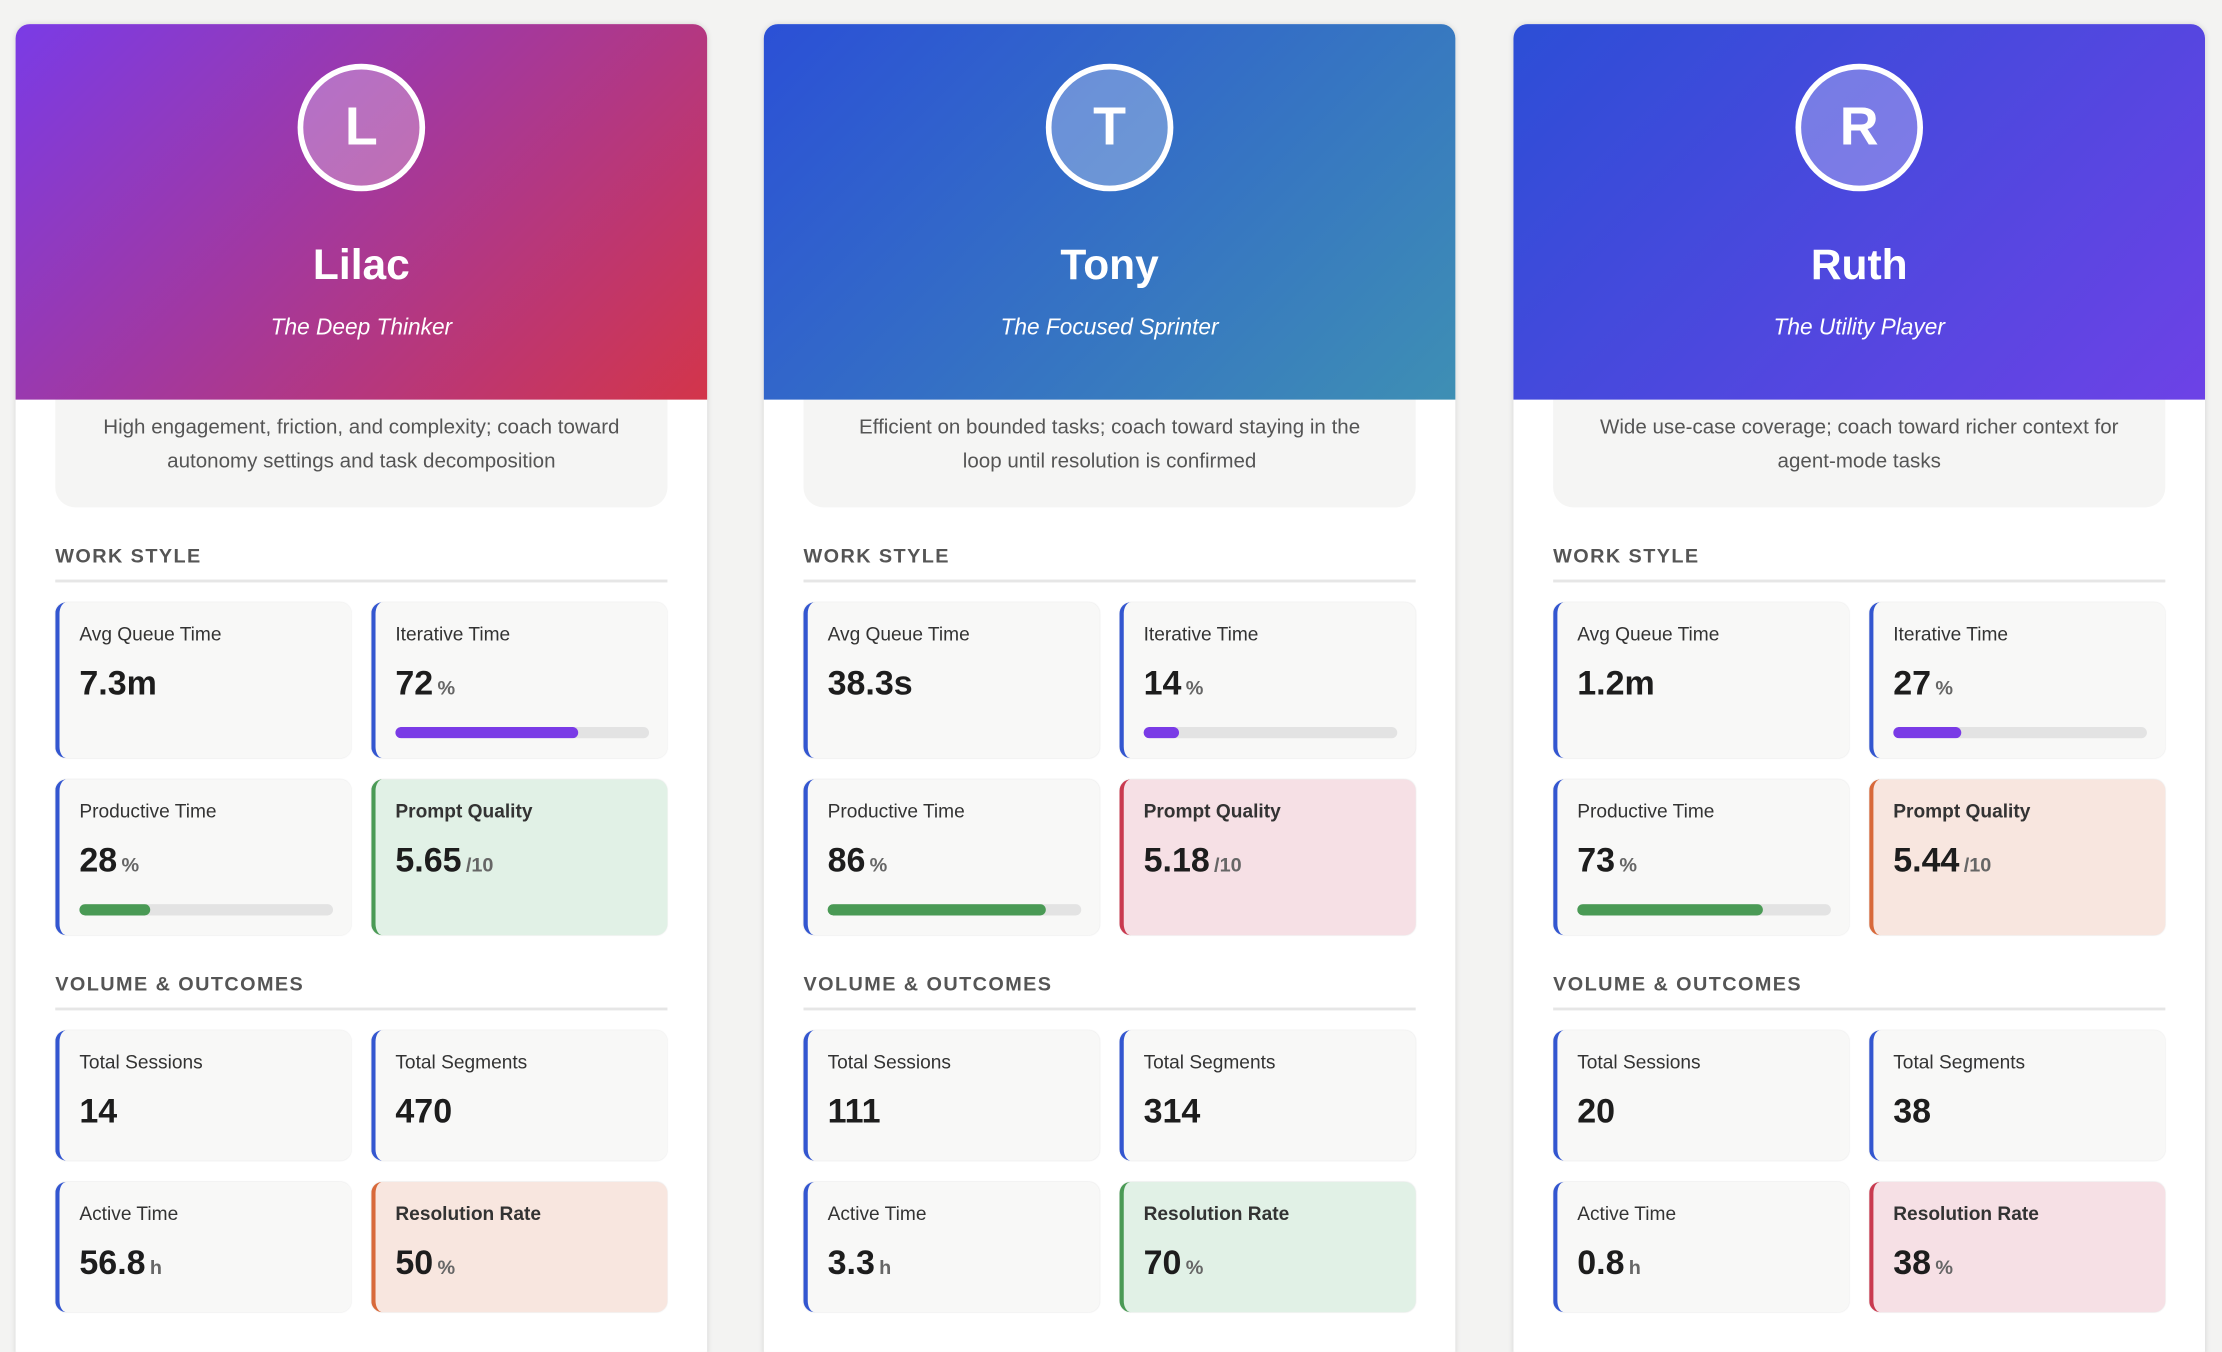 This screenshot has width=2222, height=1352. I want to click on value: 73, so click(1596, 861).